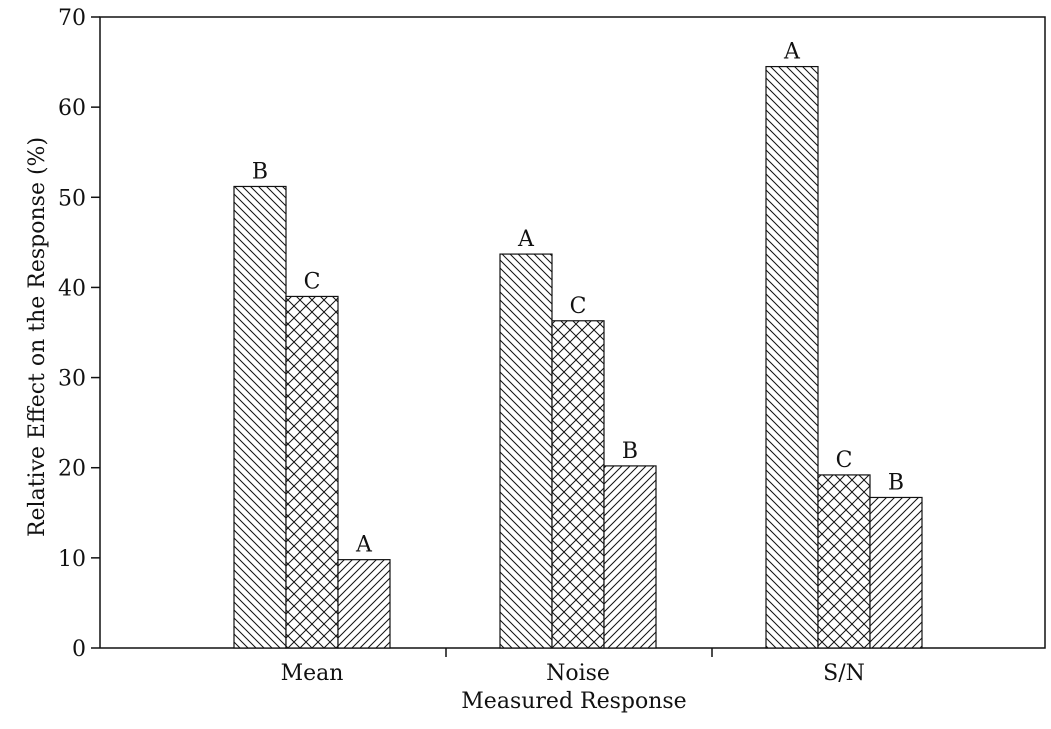 This screenshot has width=1051, height=729. I want to click on x-axis-title: Measured Response, so click(573, 701).